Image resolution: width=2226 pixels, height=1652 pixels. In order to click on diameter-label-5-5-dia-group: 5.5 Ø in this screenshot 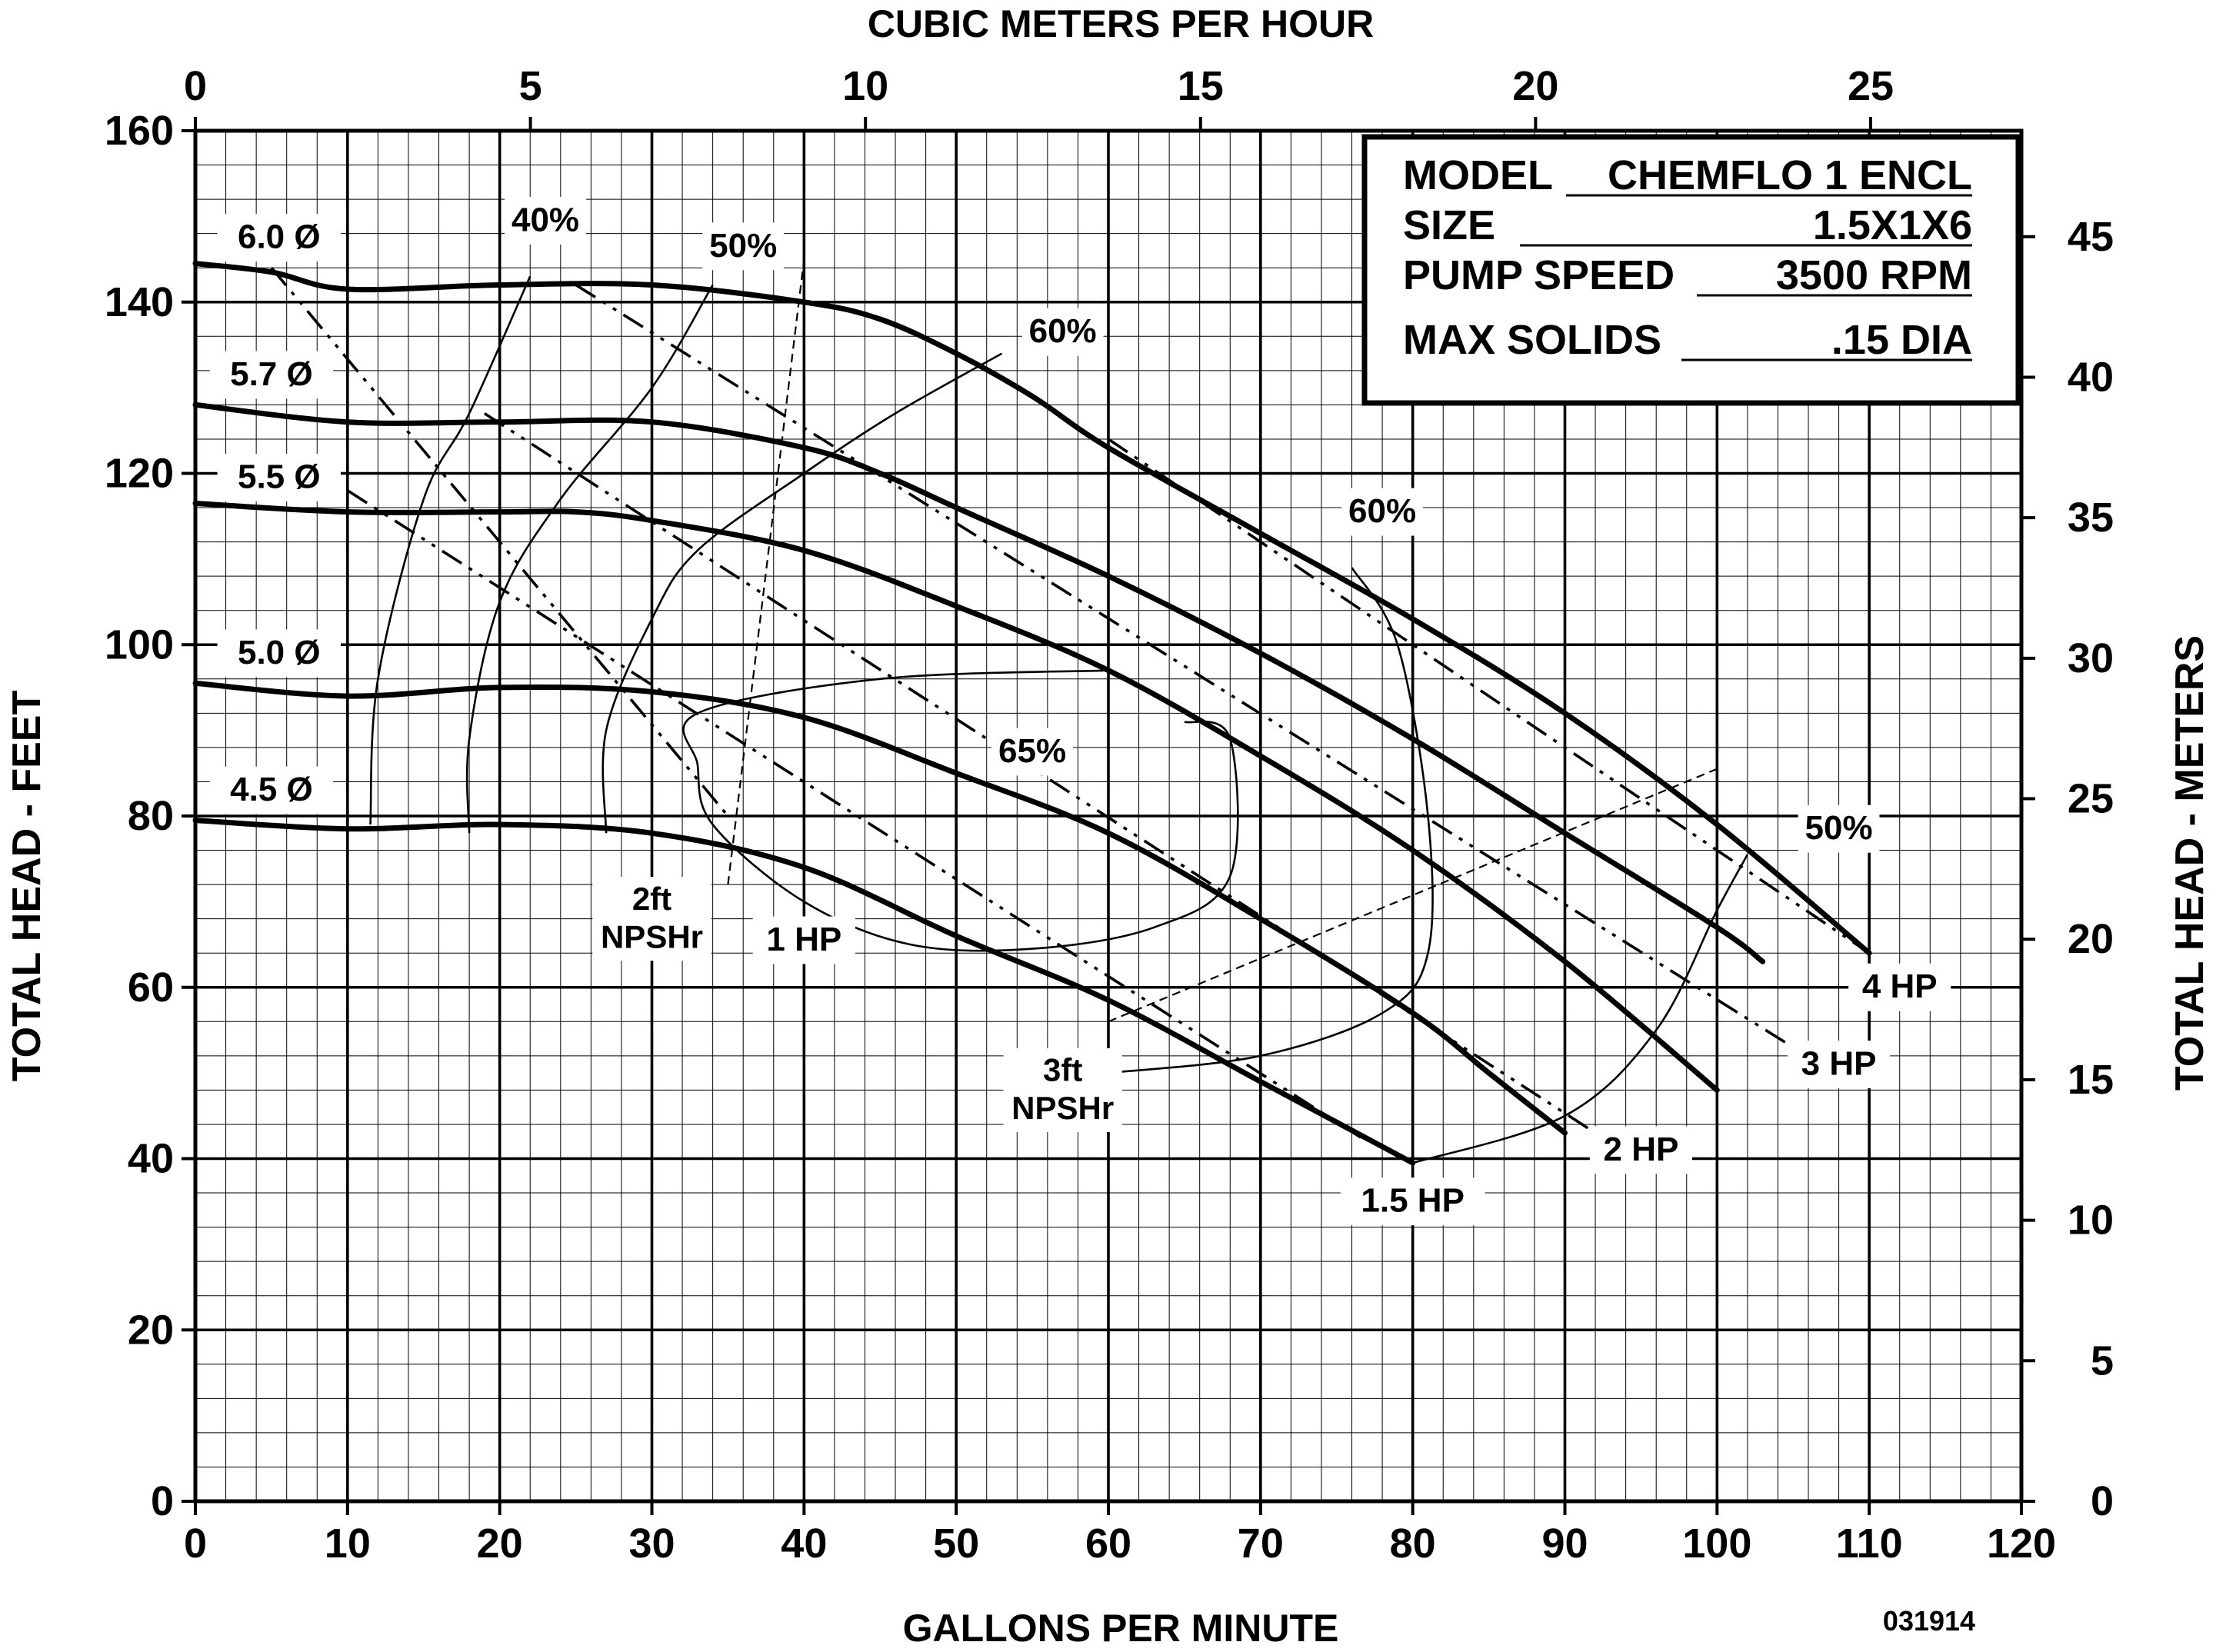, I will do `click(279, 478)`.